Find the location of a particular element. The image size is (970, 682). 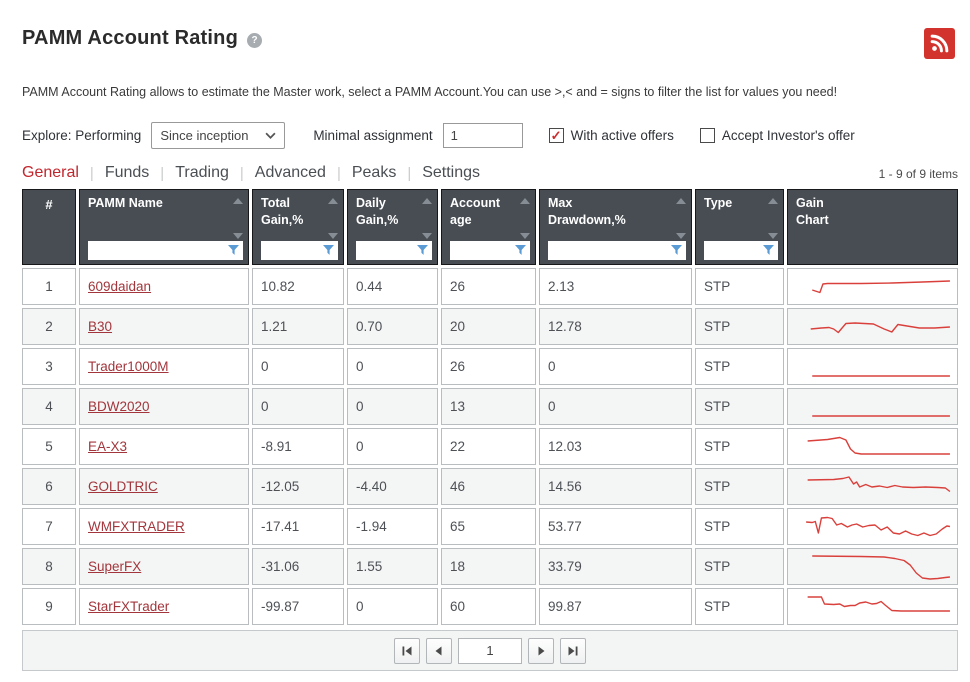

row-number: 1 is located at coordinates (49, 286).